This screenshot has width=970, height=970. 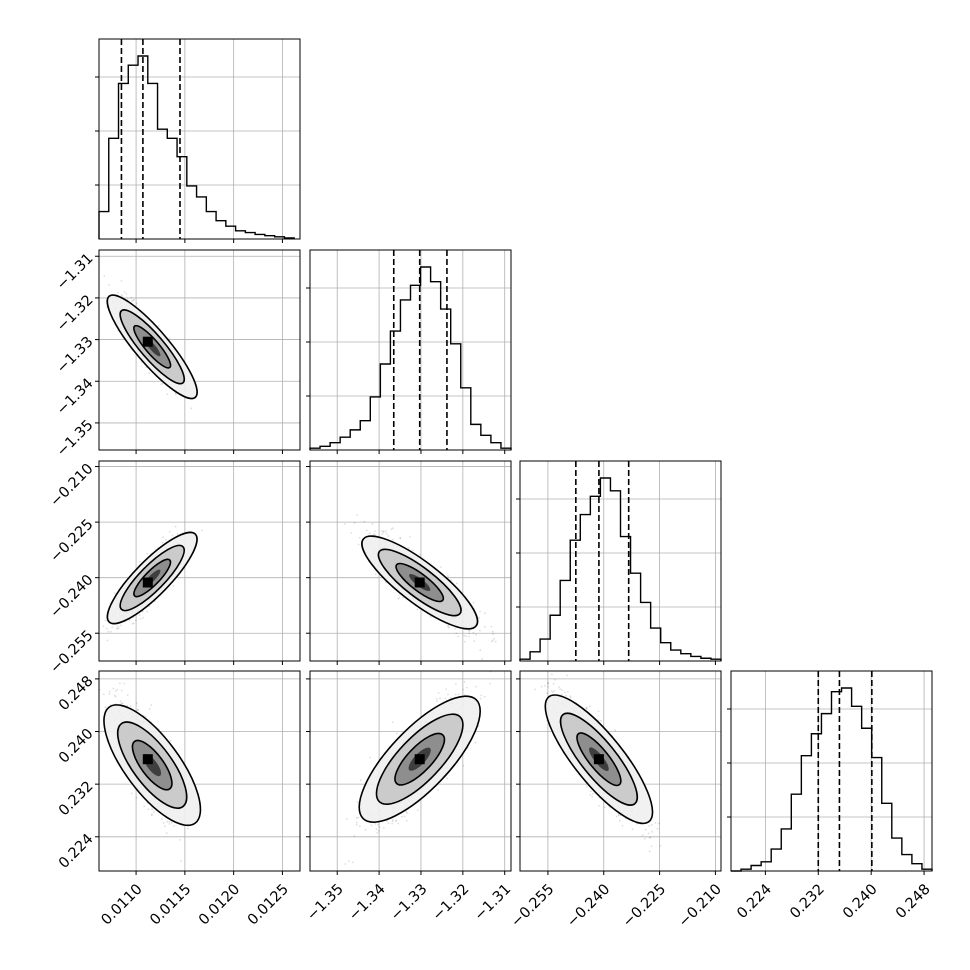 What do you see at coordinates (170, 904) in the screenshot?
I see `x-tick-label: 0.0115` at bounding box center [170, 904].